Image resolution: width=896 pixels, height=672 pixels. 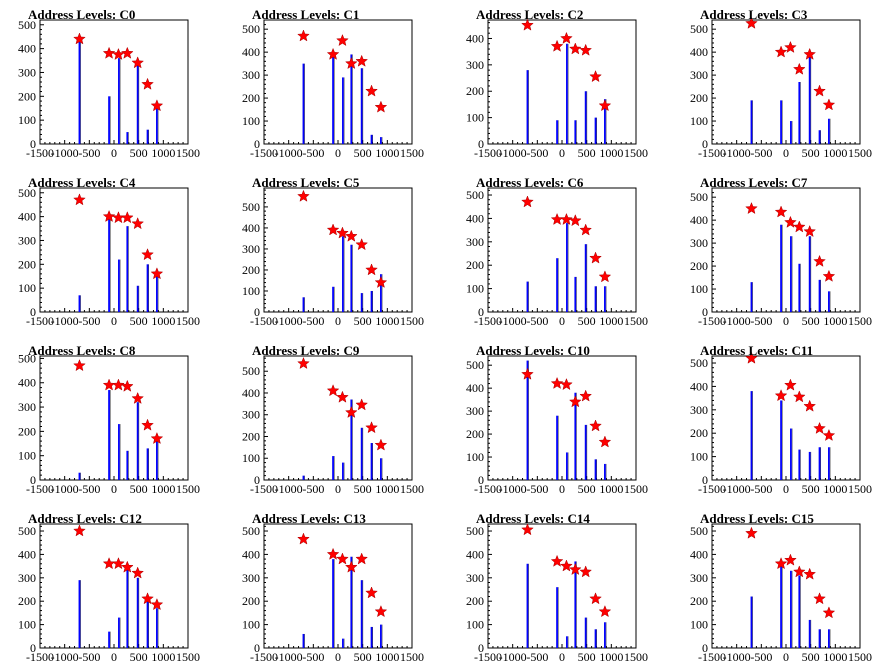 What do you see at coordinates (530, 14) in the screenshot?
I see `chart-title: Address Levels: C2` at bounding box center [530, 14].